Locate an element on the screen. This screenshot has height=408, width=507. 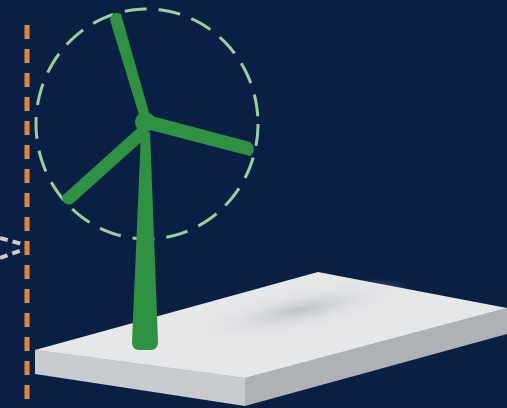
arrow is located at coordinates (11, 248).